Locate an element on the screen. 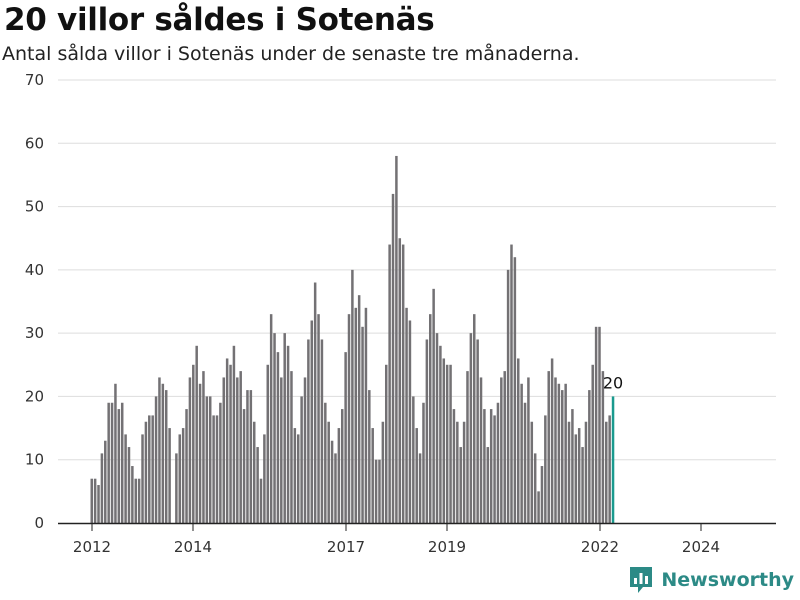  x-axis-ticks: 2012 2014 2017 2019 2022 2024 is located at coordinates (396, 539).